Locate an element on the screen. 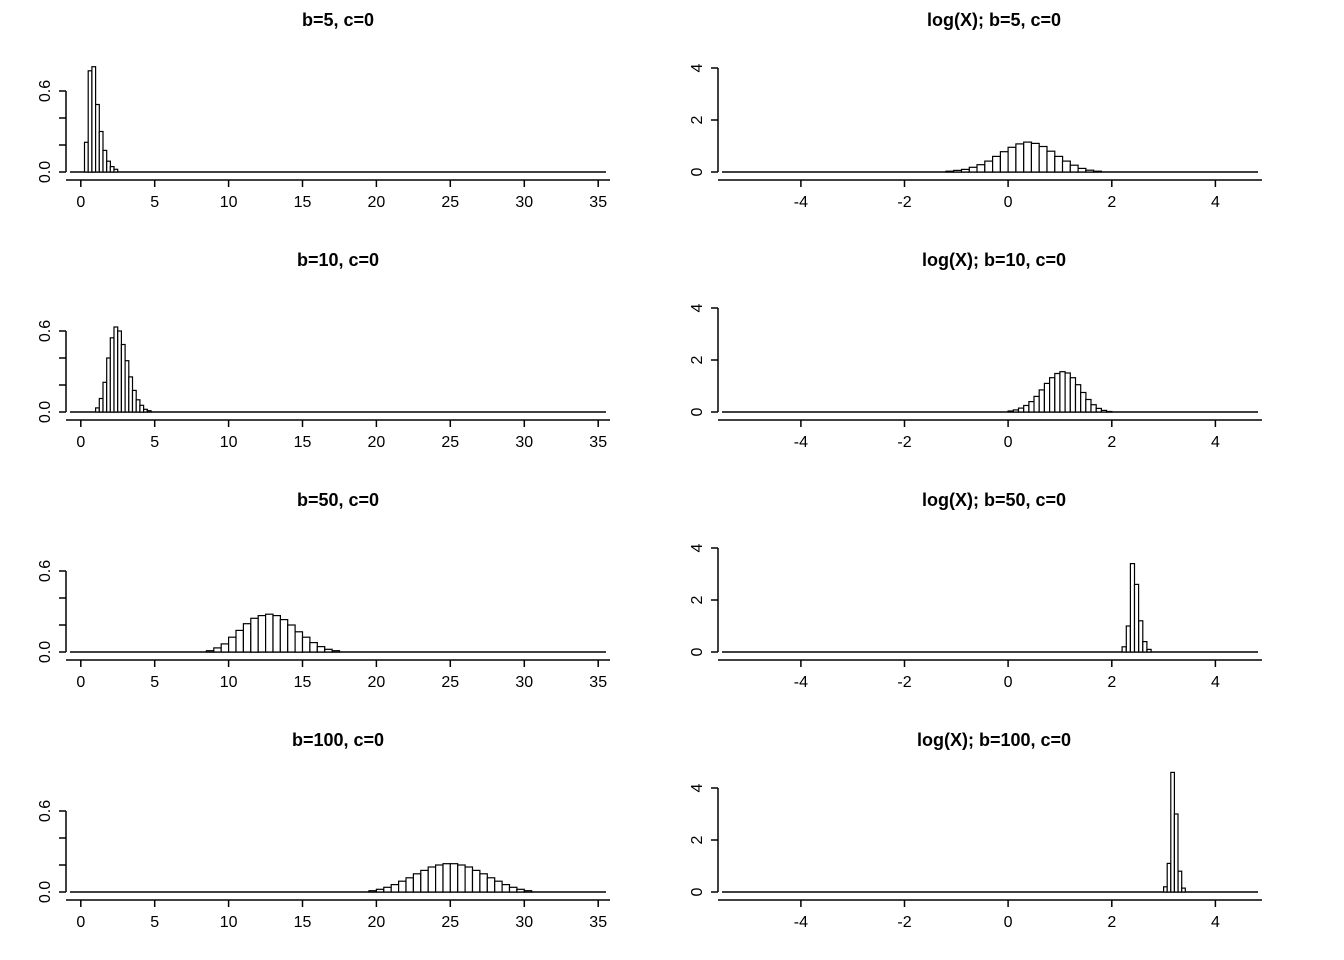 This screenshot has height=960, width=1344. panel-hist-b100-c0: b=100, c=0 0 5 10 15 20 25 30 35 0.0 0.6 is located at coordinates (336, 840).